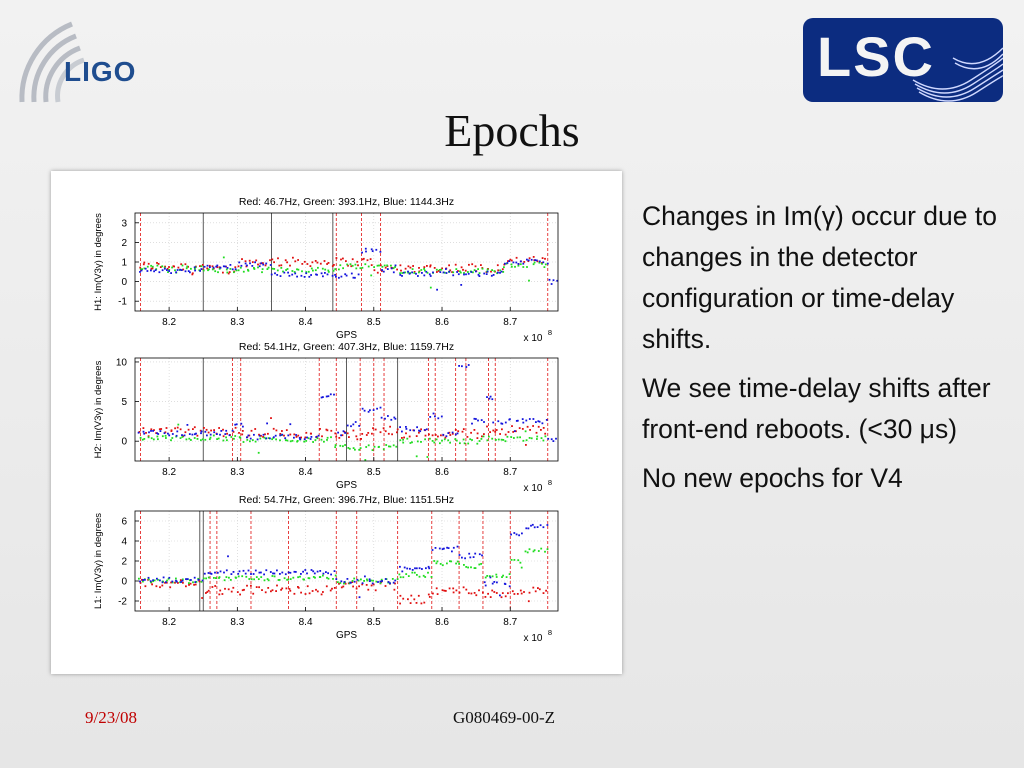 The width and height of the screenshot is (1024, 768). I want to click on y-tick-label: 2, so click(124, 562).